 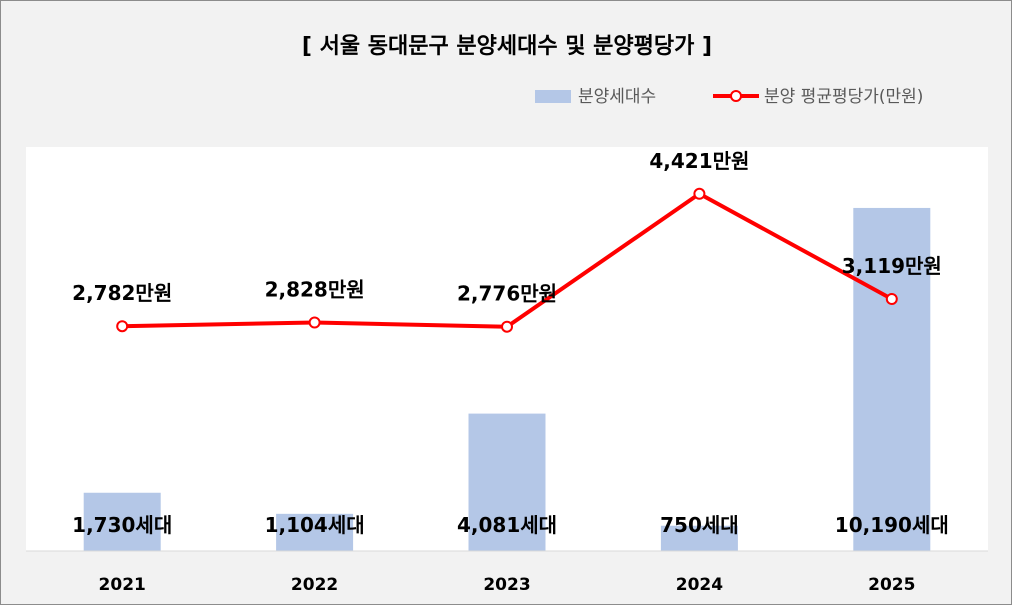 What do you see at coordinates (315, 289) in the screenshot?
I see `line-label-2022: 2,828만원` at bounding box center [315, 289].